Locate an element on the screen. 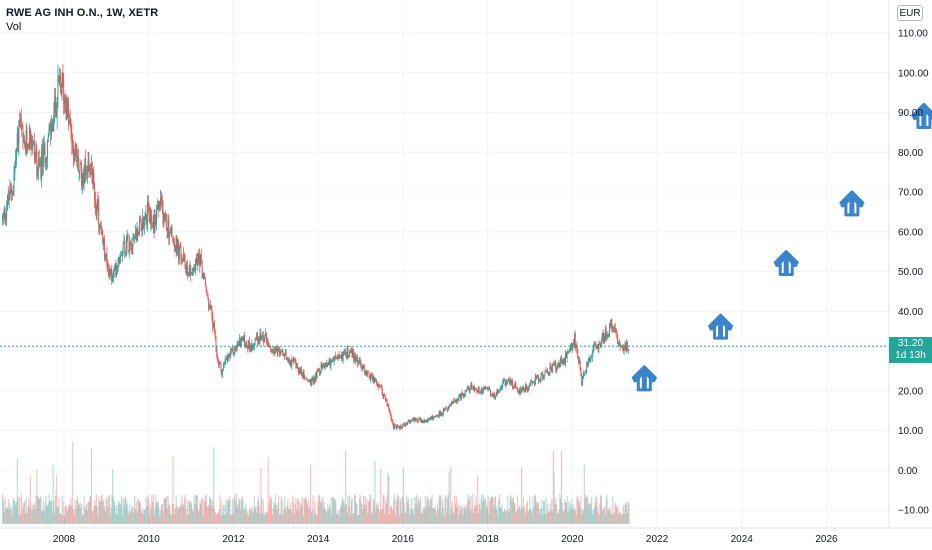 The width and height of the screenshot is (932, 550). symbol-title: RWE AG INH O.N., 1W, XETR is located at coordinates (82, 13).